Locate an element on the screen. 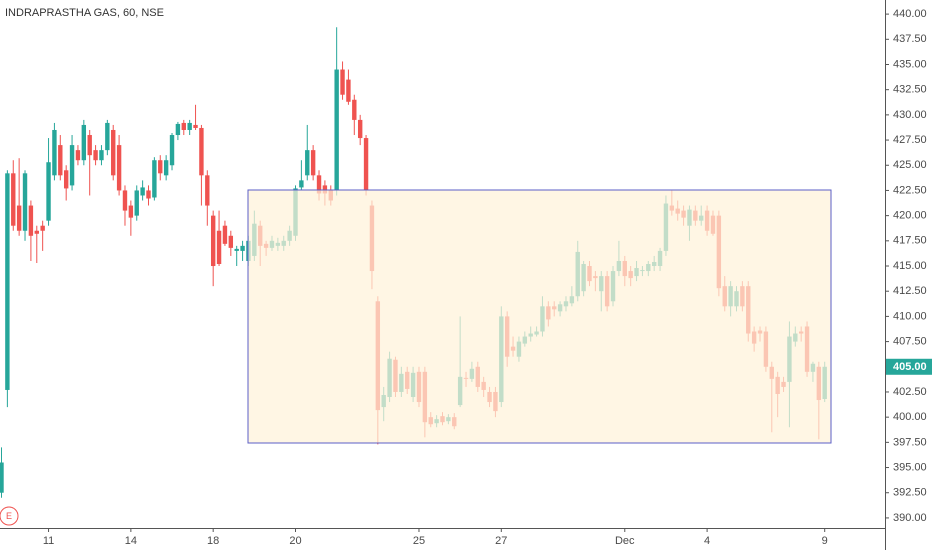 The image size is (932, 550). y-tick-label: 427.50 is located at coordinates (910, 140).